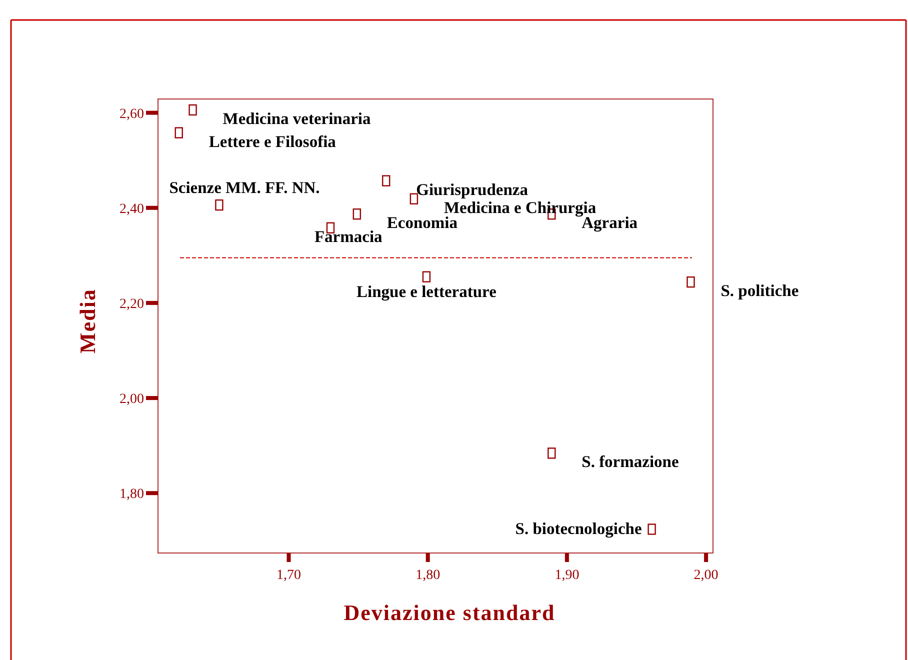 The width and height of the screenshot is (908, 660). Describe the element at coordinates (630, 462) in the screenshot. I see `annotation: S. formazione` at that location.